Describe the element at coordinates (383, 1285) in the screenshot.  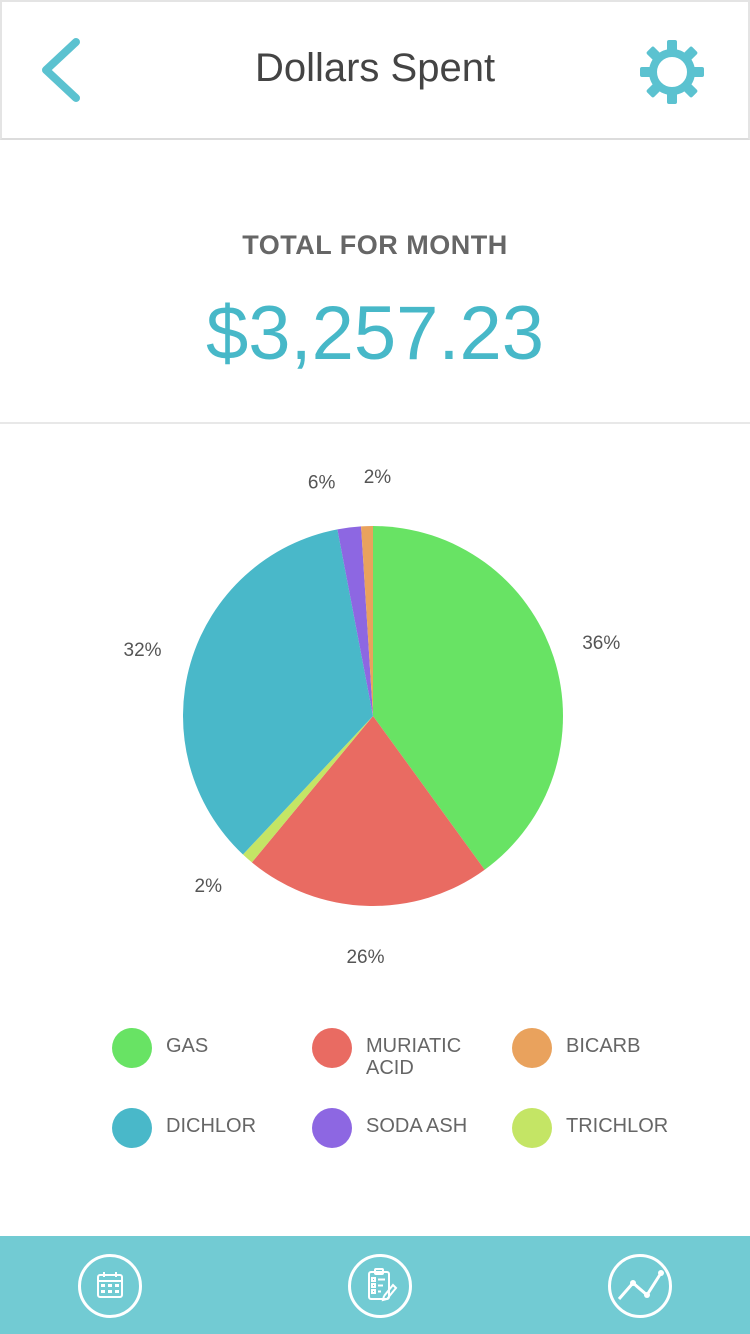
I see `clipboard-checklist-icon` at that location.